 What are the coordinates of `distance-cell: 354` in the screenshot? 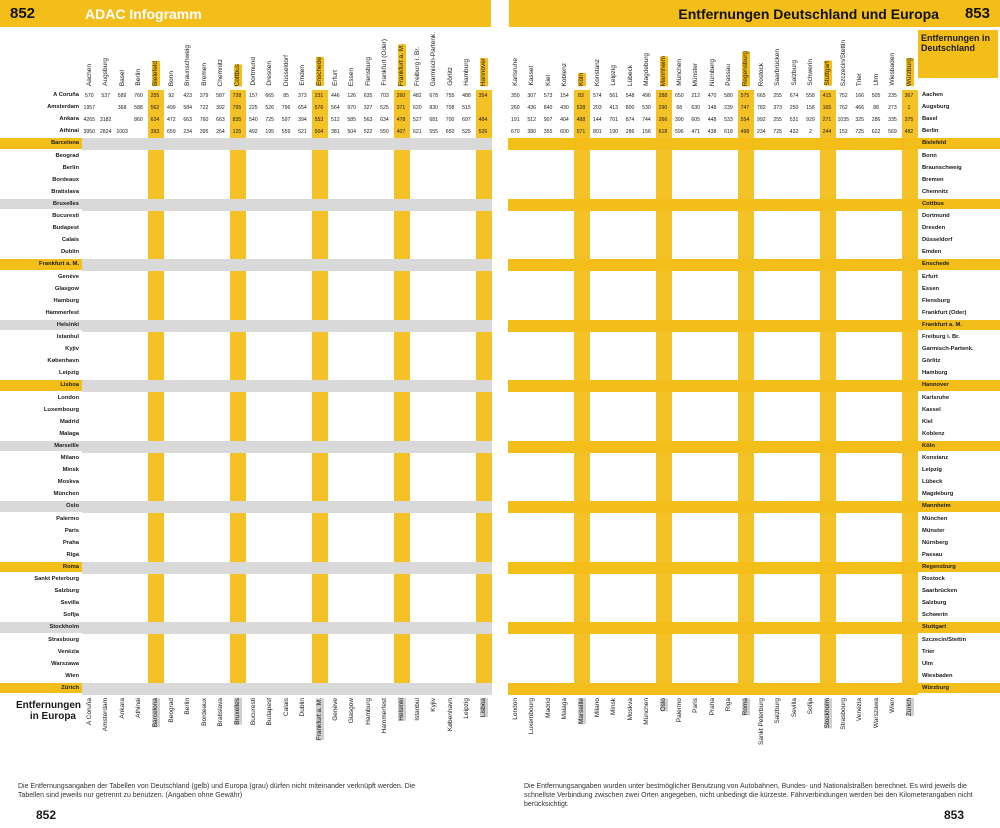 It's located at (483, 96).